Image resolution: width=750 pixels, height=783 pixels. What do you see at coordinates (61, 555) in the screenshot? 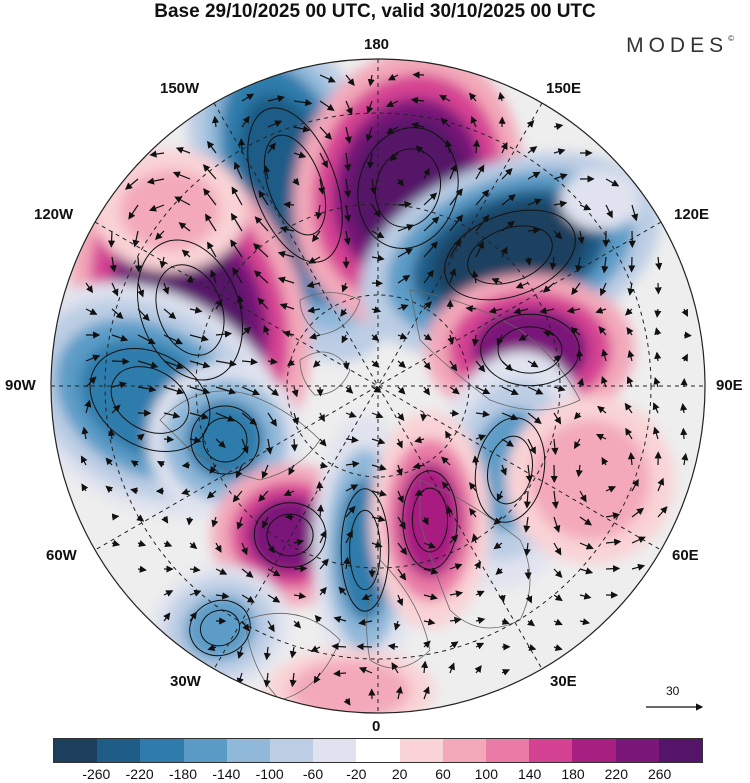
I see `lon-label-60w: 60W` at bounding box center [61, 555].